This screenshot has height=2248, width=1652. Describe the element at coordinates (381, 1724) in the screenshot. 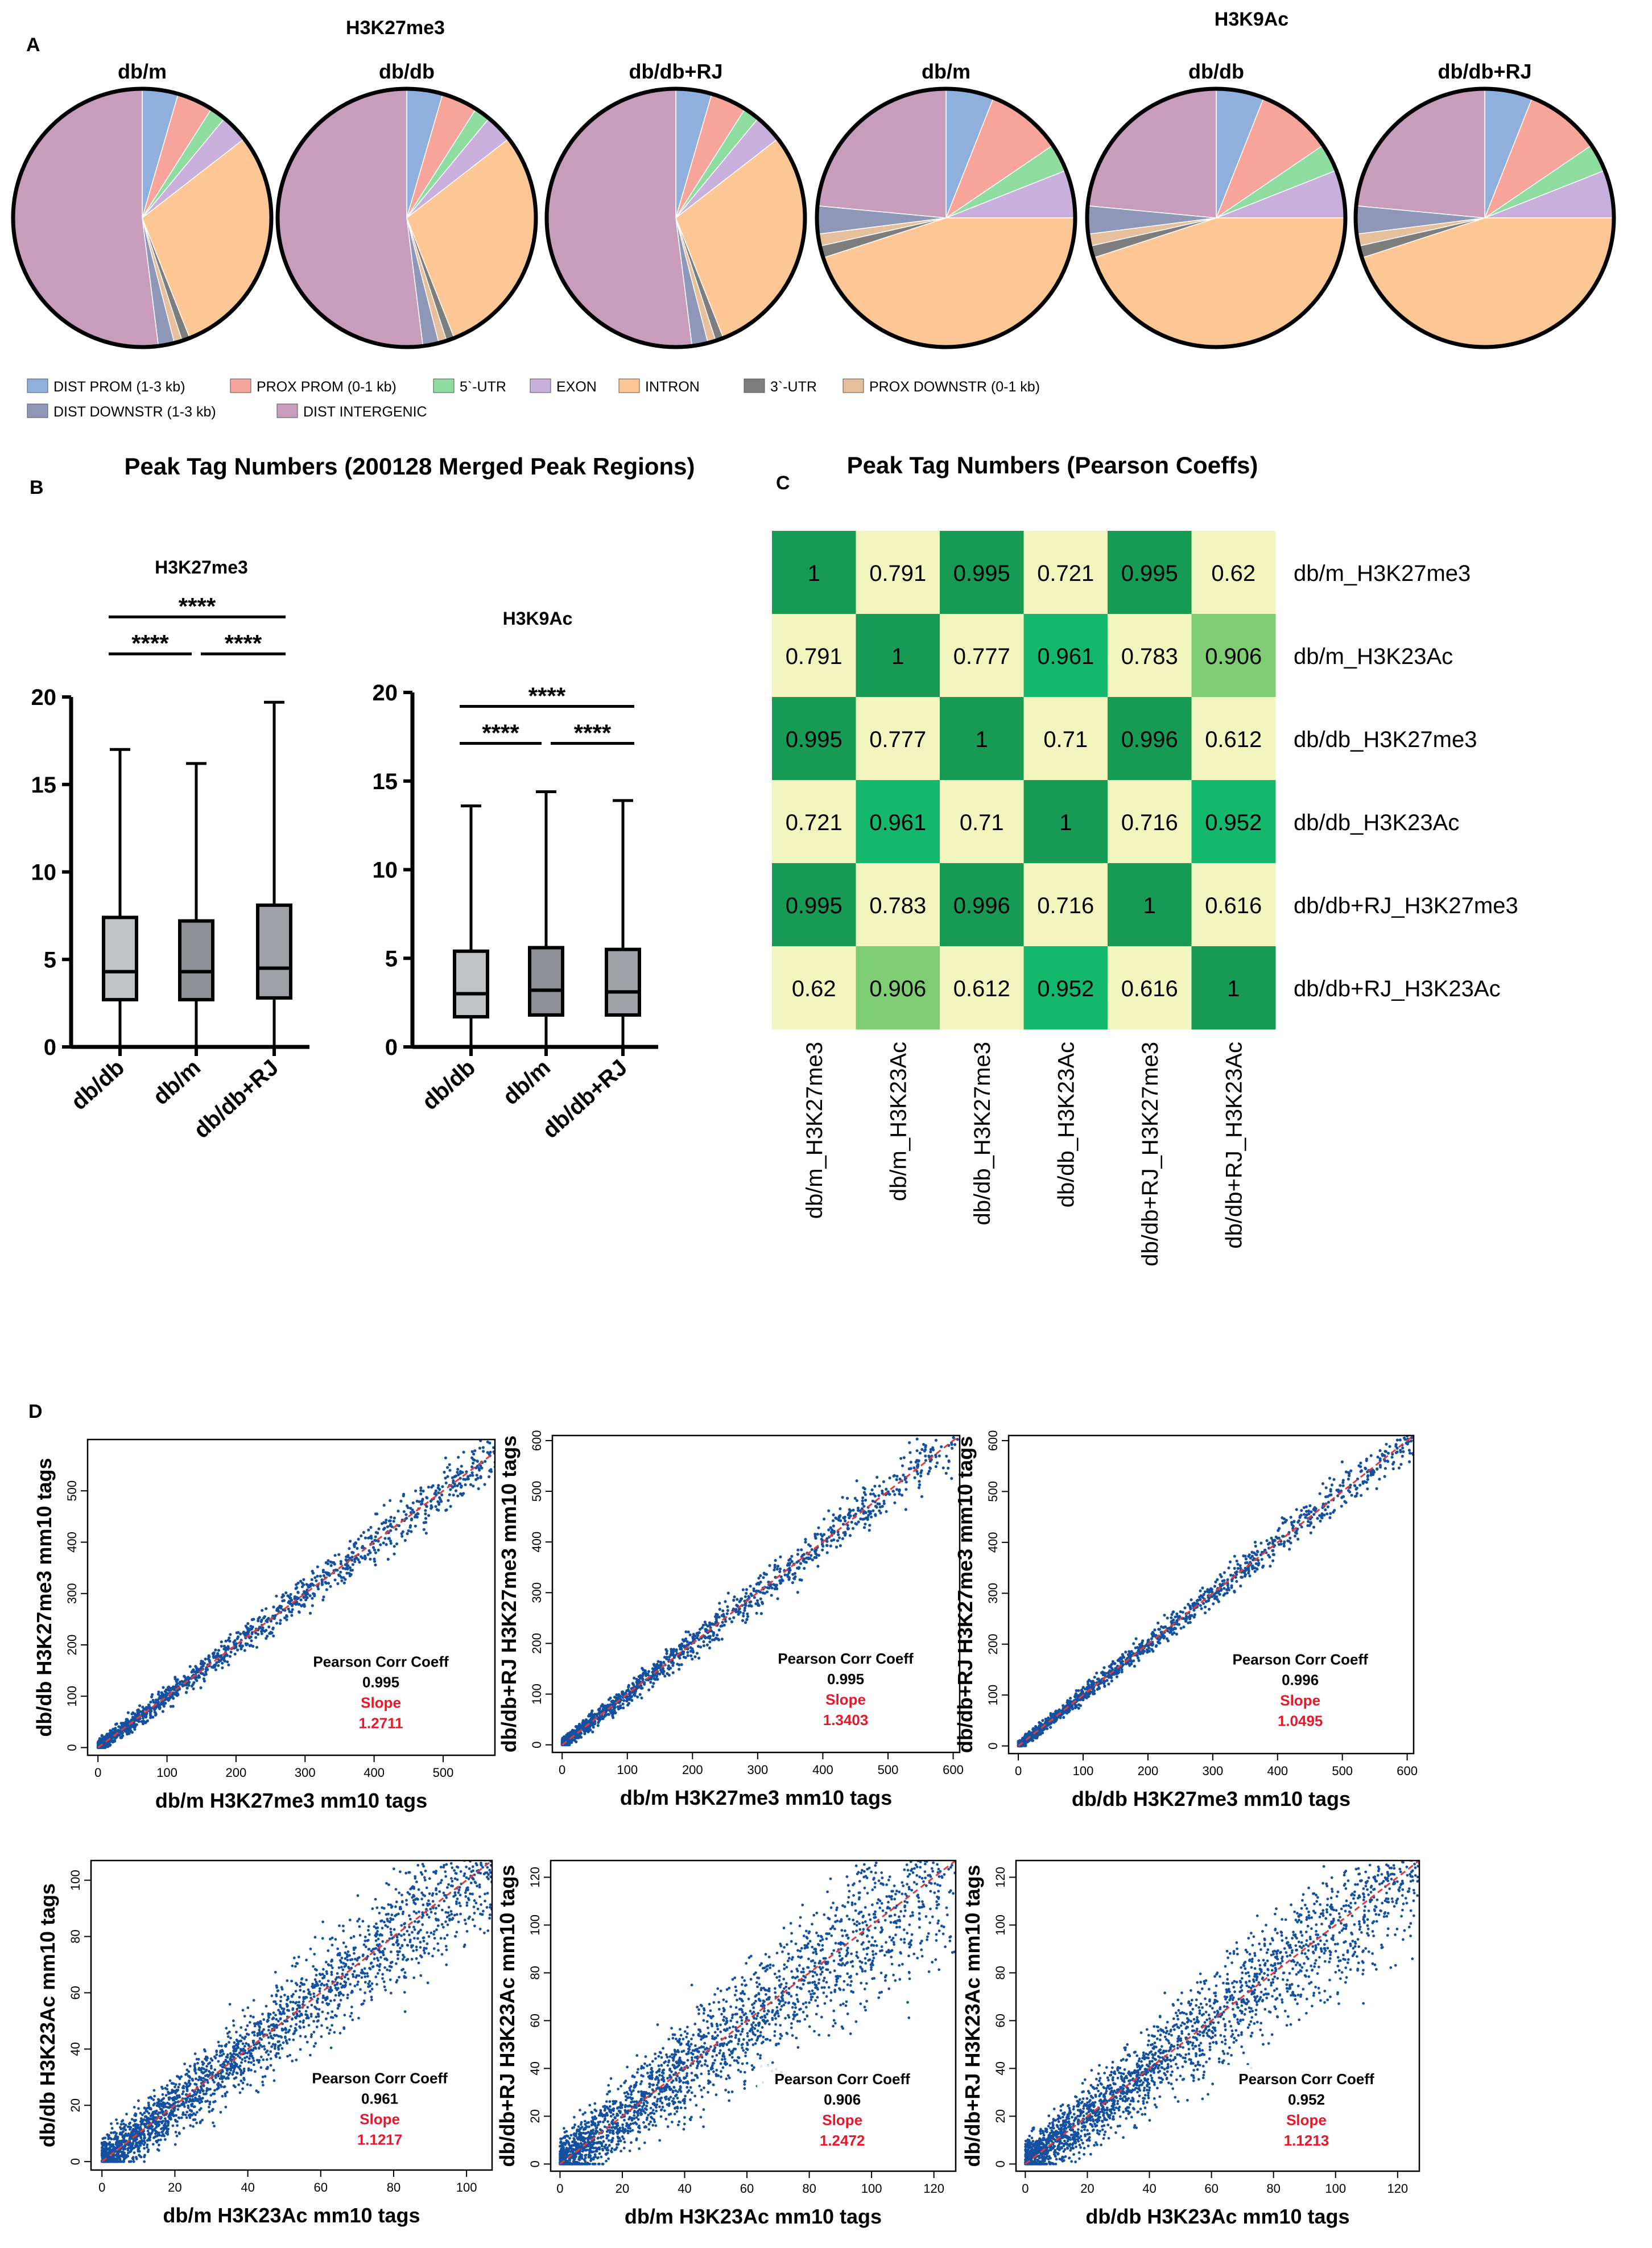

I see `slope-value: 1.2711` at that location.